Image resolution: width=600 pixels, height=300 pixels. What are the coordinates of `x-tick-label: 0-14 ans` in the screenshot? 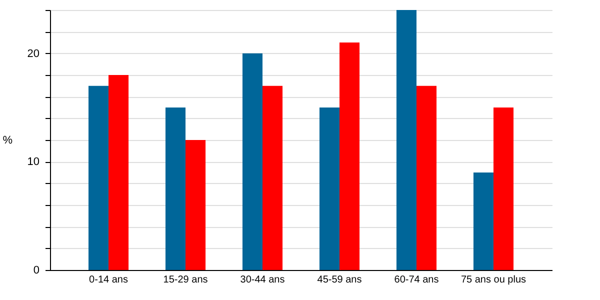 It's located at (108, 280).